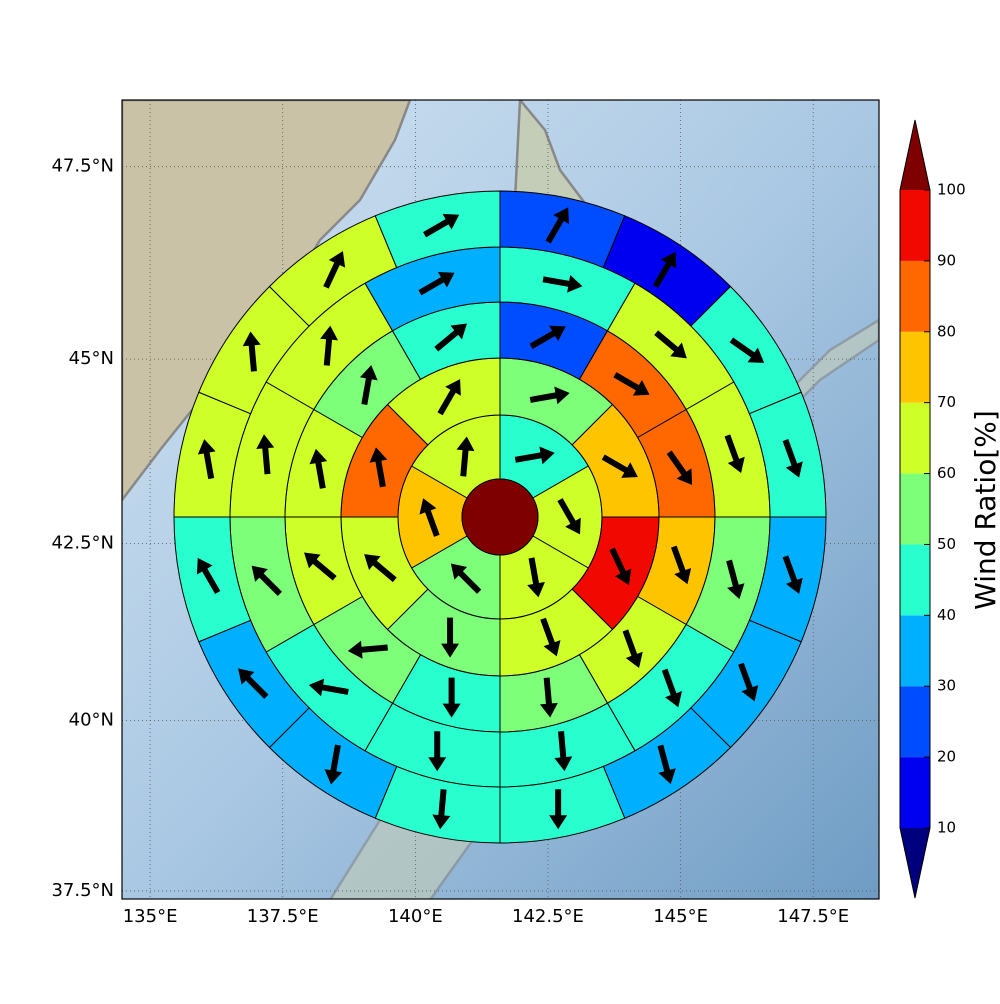  Describe the element at coordinates (984, 510) in the screenshot. I see `colorbar-label: Wind Ratio[%]` at that location.